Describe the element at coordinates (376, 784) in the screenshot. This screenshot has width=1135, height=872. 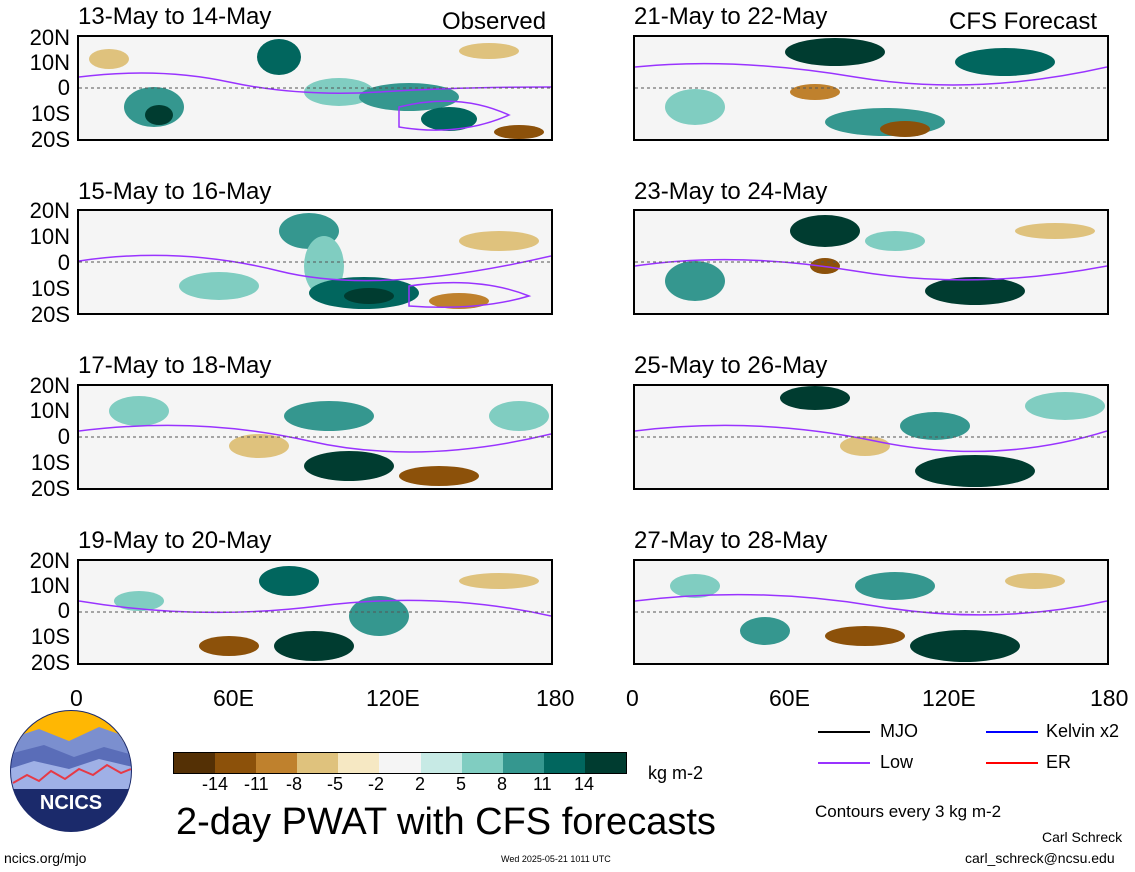
I see `colorbar-tick: -2` at that location.